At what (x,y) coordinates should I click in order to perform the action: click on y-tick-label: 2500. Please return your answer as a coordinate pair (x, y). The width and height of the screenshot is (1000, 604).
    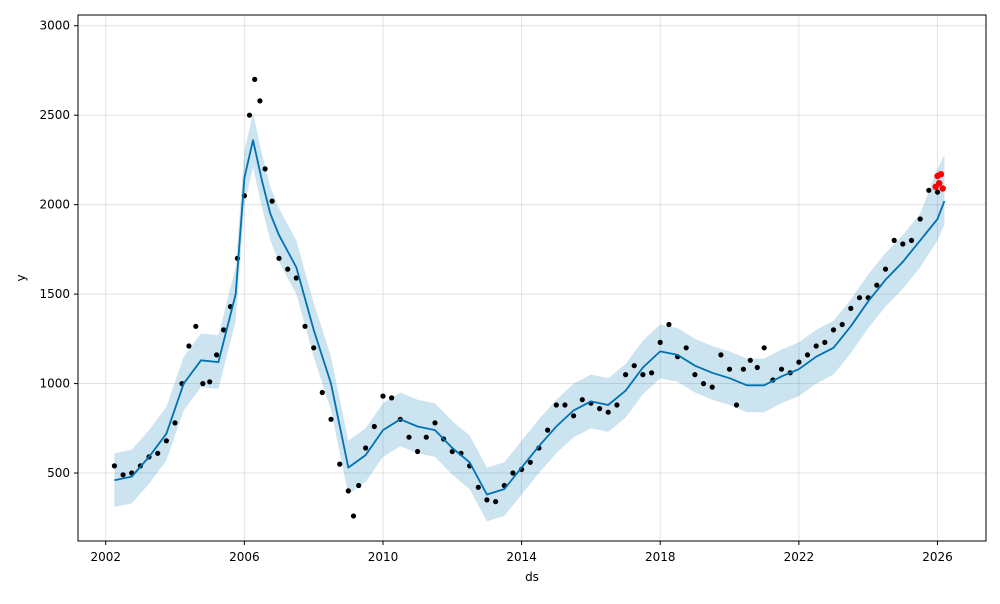
    Looking at the image, I should click on (54, 115).